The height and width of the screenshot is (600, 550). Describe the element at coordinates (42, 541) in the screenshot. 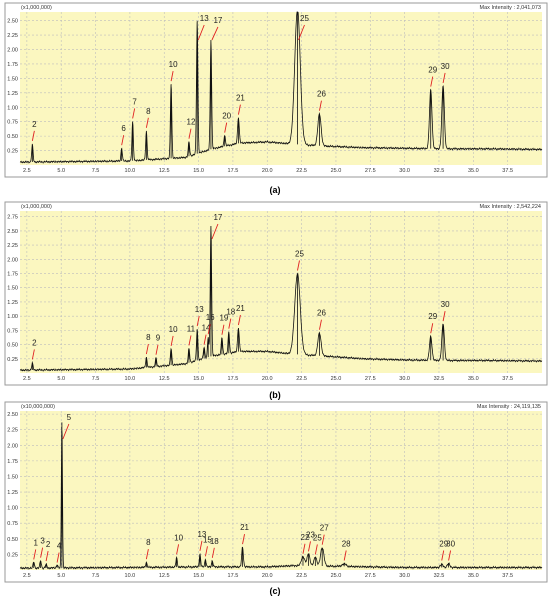

I see `peak-label: 3` at that location.